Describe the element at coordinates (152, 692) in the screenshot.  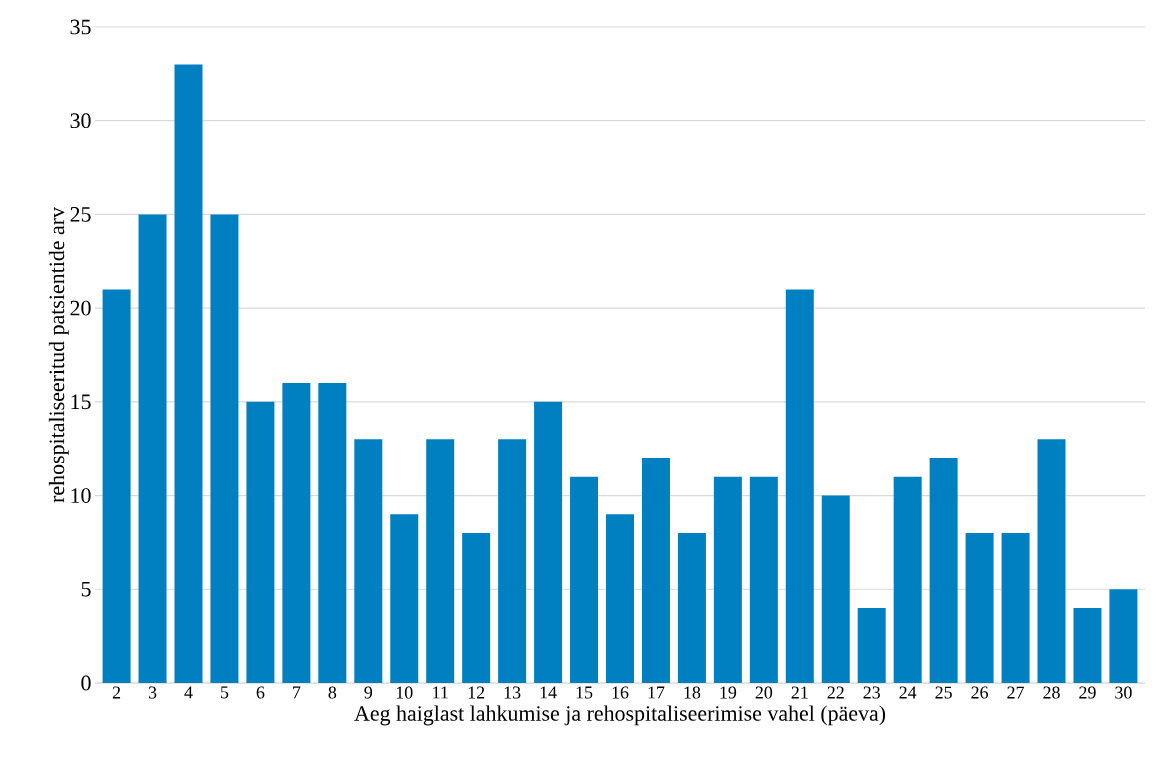
I see `x-tick-label: 3` at that location.